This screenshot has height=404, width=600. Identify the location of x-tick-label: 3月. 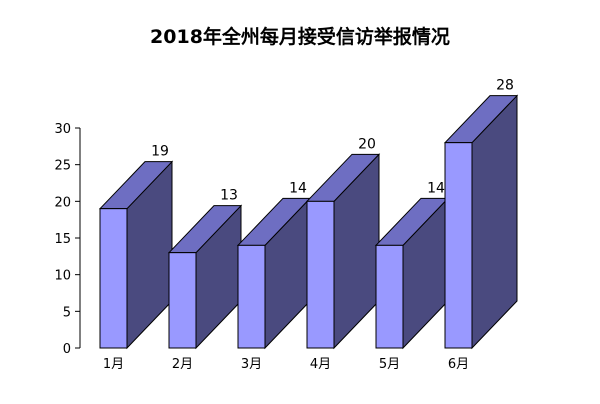
(251, 364).